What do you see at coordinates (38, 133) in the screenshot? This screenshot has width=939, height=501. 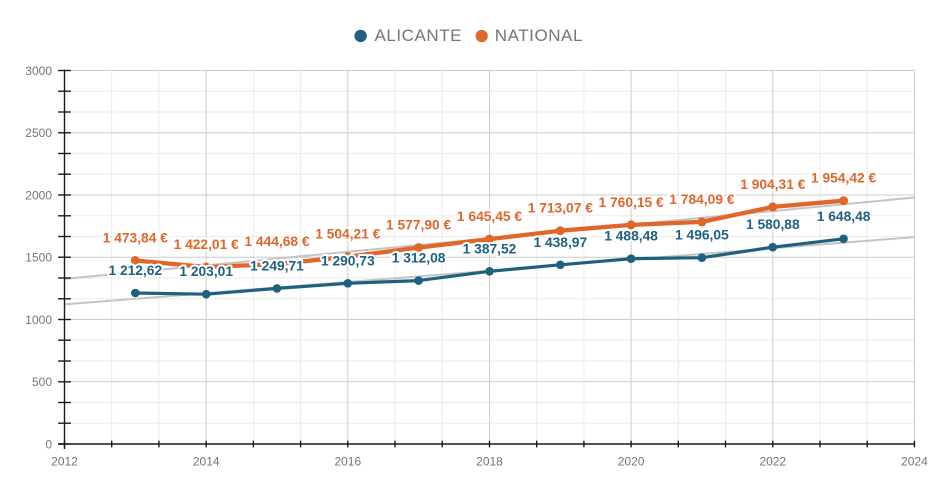 I see `svg-text: 2500` at bounding box center [38, 133].